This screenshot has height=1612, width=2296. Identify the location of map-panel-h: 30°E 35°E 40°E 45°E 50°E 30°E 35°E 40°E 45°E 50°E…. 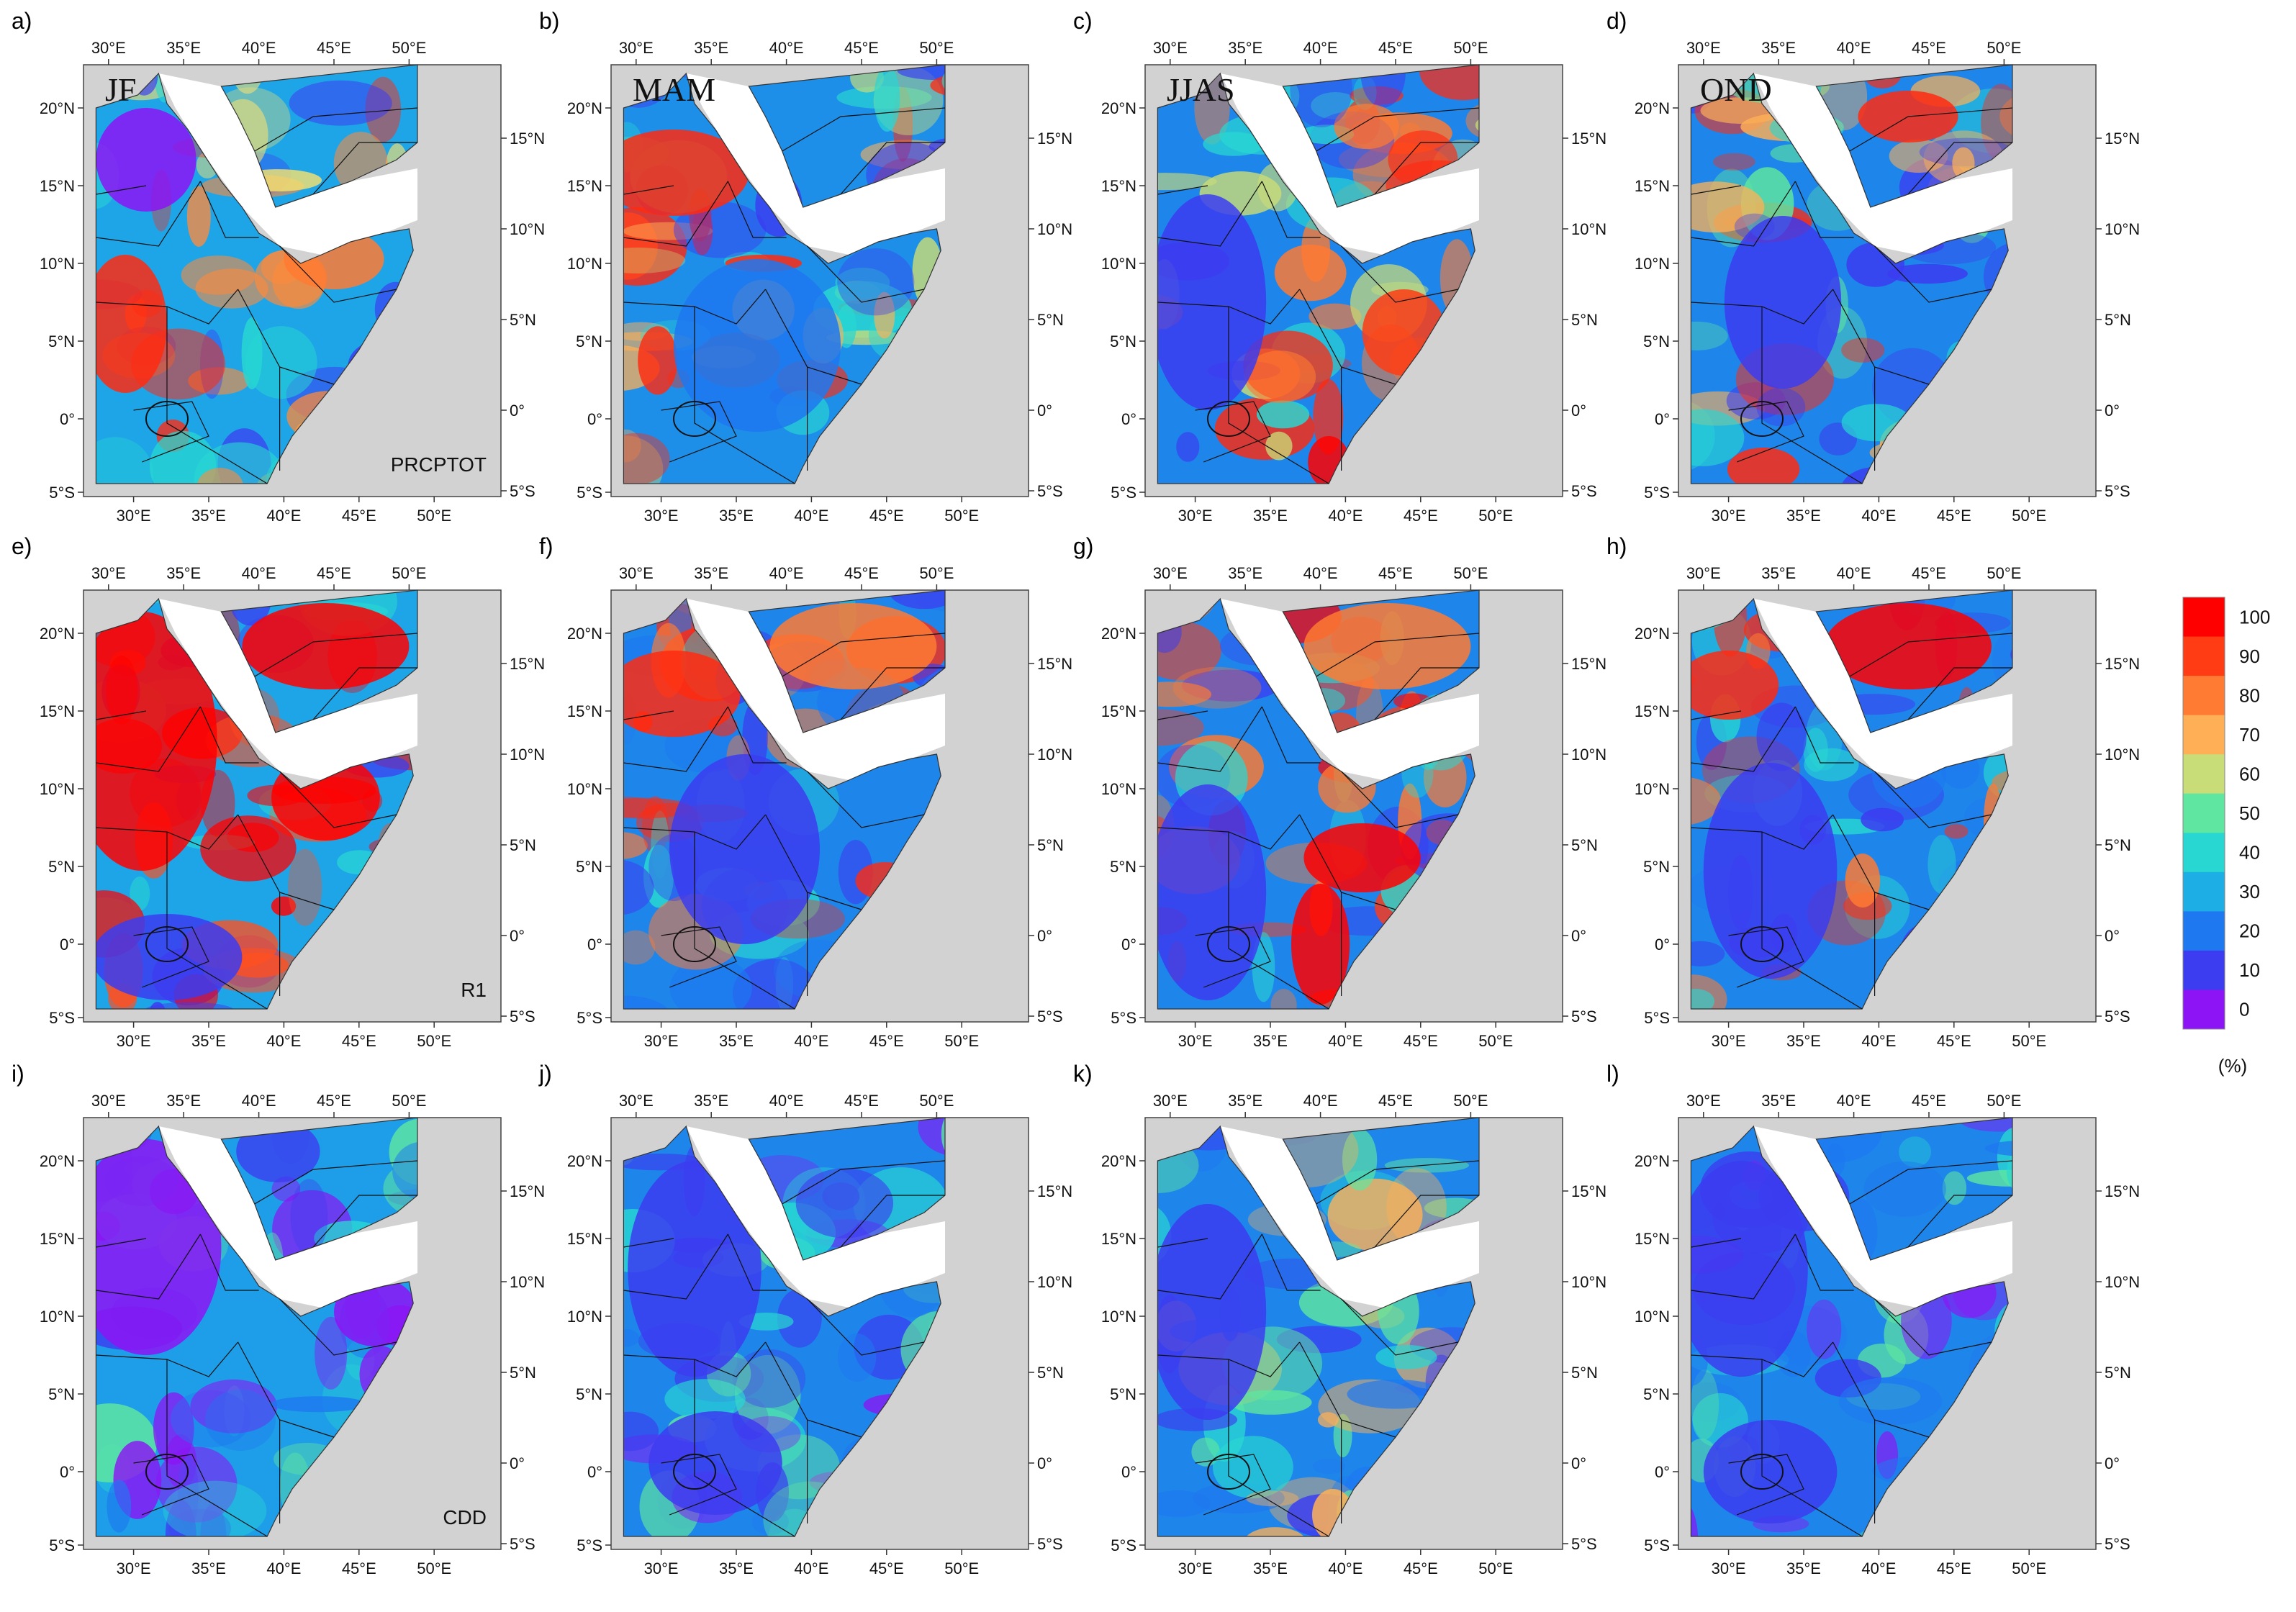
(1873, 791).